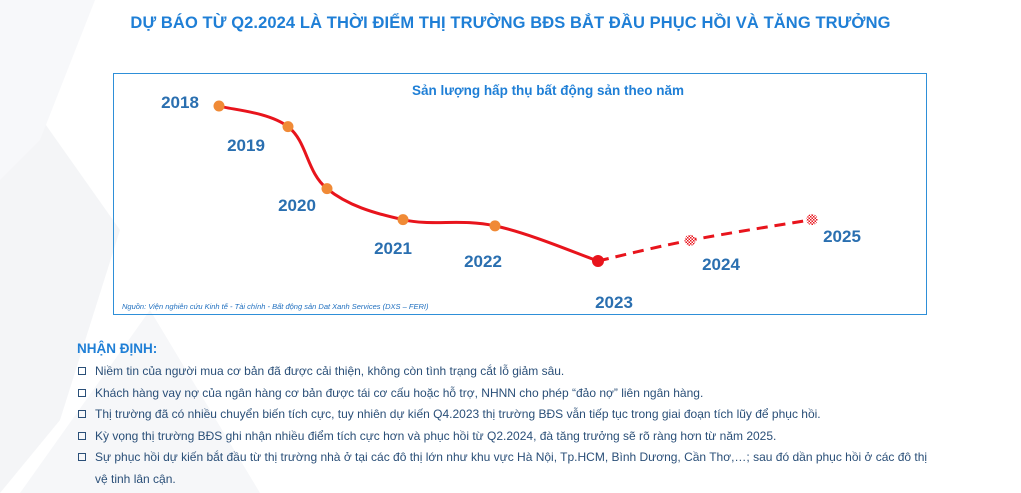 This screenshot has height=493, width=1021. What do you see at coordinates (598, 261) in the screenshot?
I see `data-point-2023` at bounding box center [598, 261].